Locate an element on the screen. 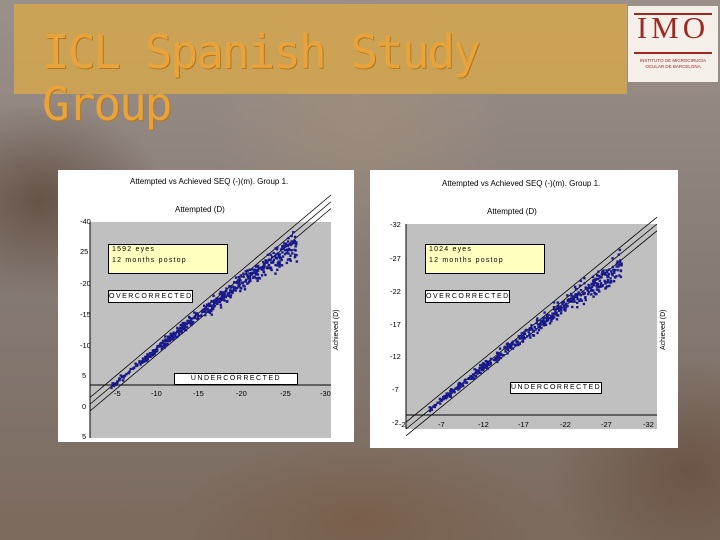 The height and width of the screenshot is (540, 720). left-x-tick: -30 is located at coordinates (325, 393).